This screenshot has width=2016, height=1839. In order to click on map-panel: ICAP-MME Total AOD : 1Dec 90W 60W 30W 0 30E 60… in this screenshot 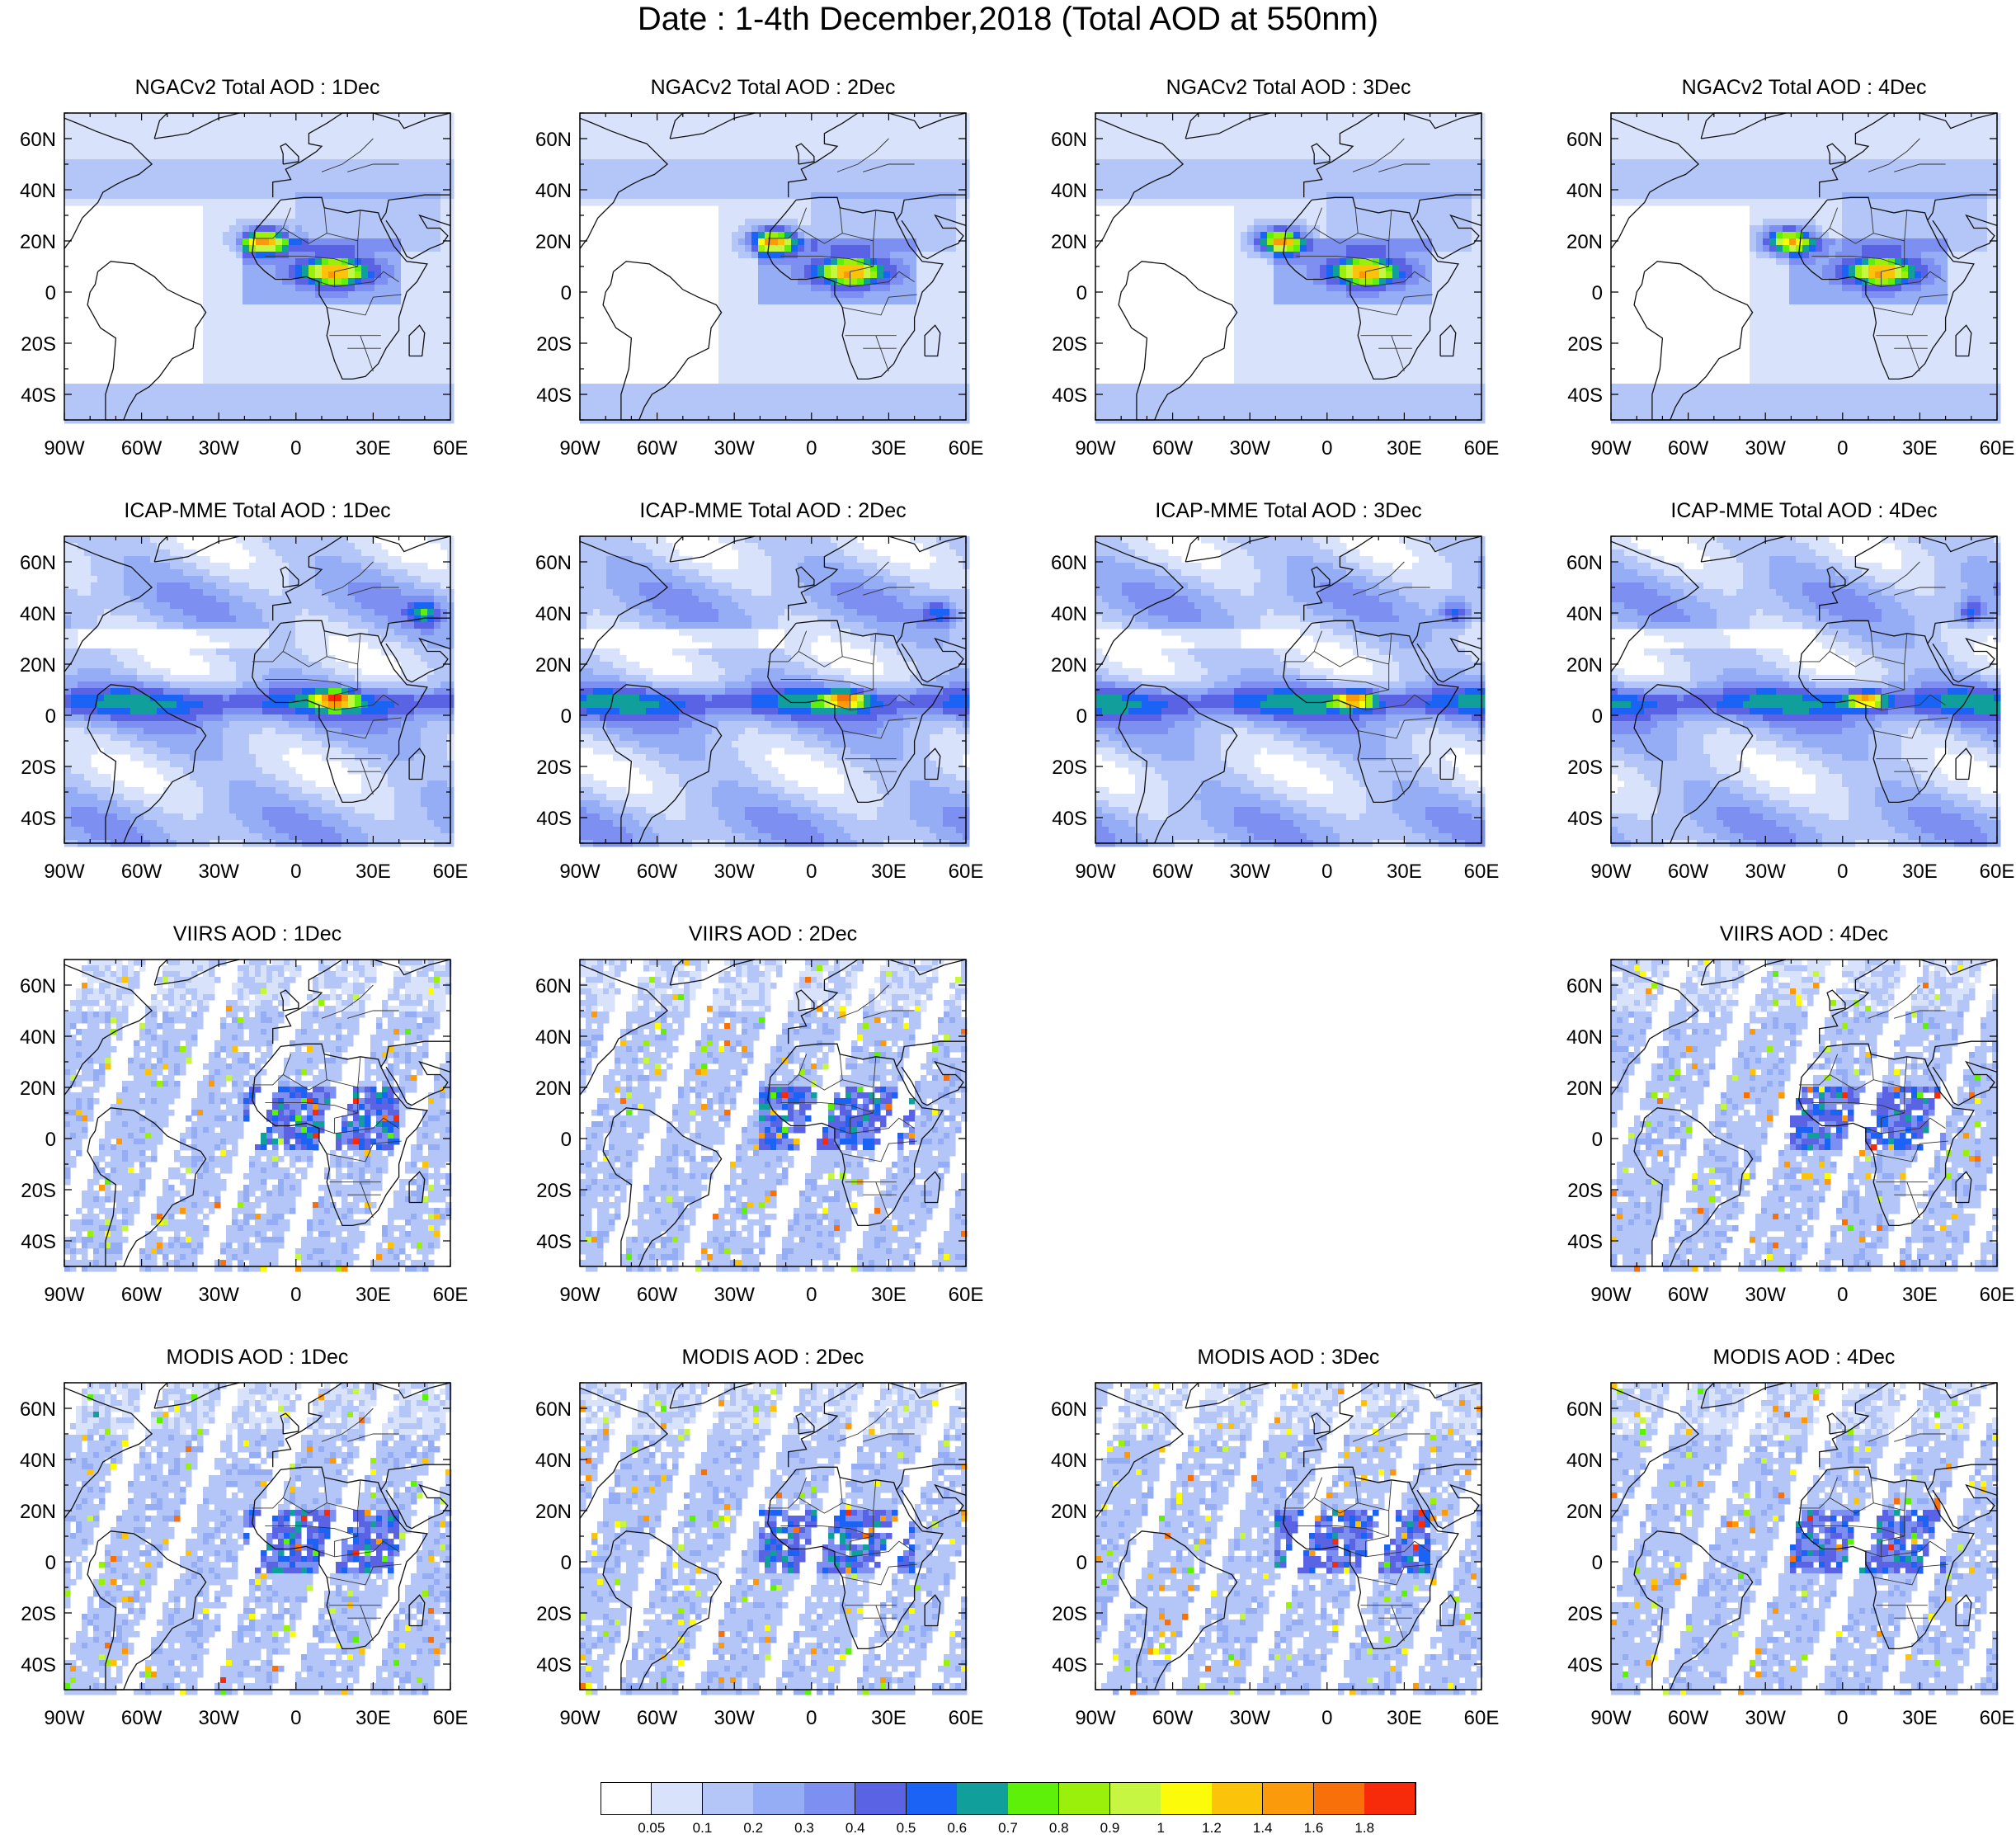, I will do `click(255, 698)`.